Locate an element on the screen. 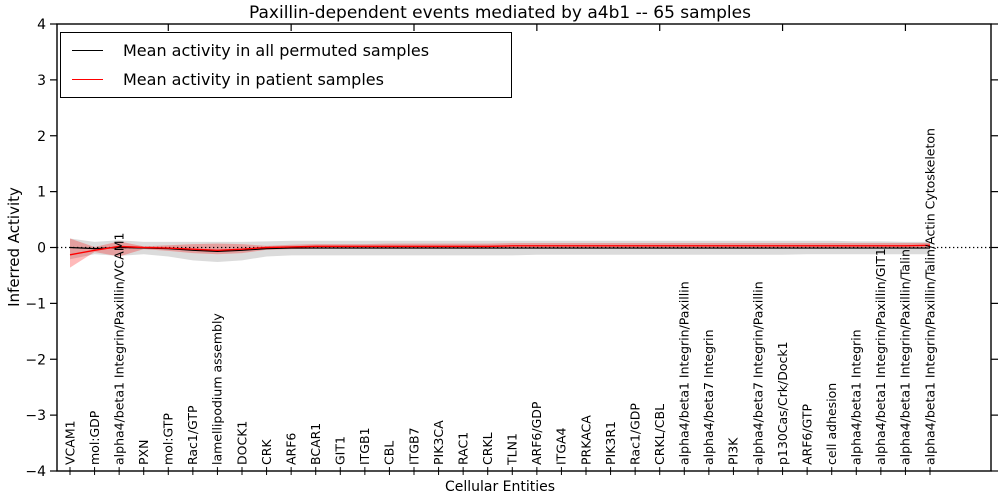 The height and width of the screenshot is (500, 1000). x-category-label: alpha4/beta1 Integrin/Paxillin/VCAM1 is located at coordinates (118, 349).